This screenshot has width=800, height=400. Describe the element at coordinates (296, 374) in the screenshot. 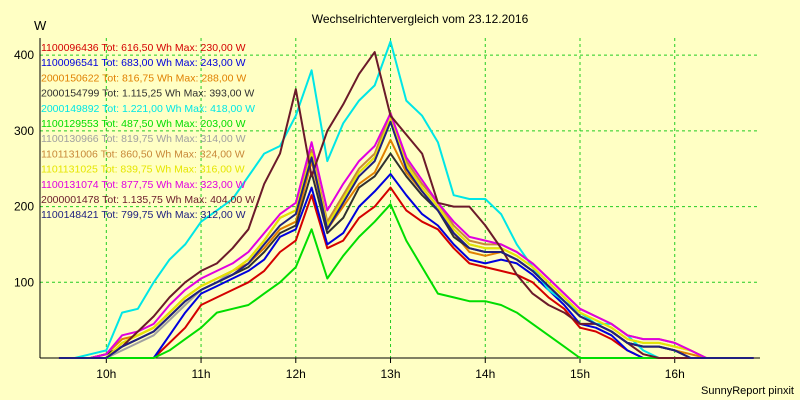

I see `x-tick-label: 12h` at that location.